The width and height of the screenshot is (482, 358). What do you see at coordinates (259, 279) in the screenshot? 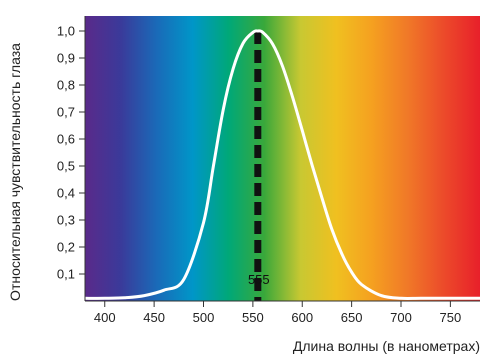
I see `marker-label-555: 555` at bounding box center [259, 279].